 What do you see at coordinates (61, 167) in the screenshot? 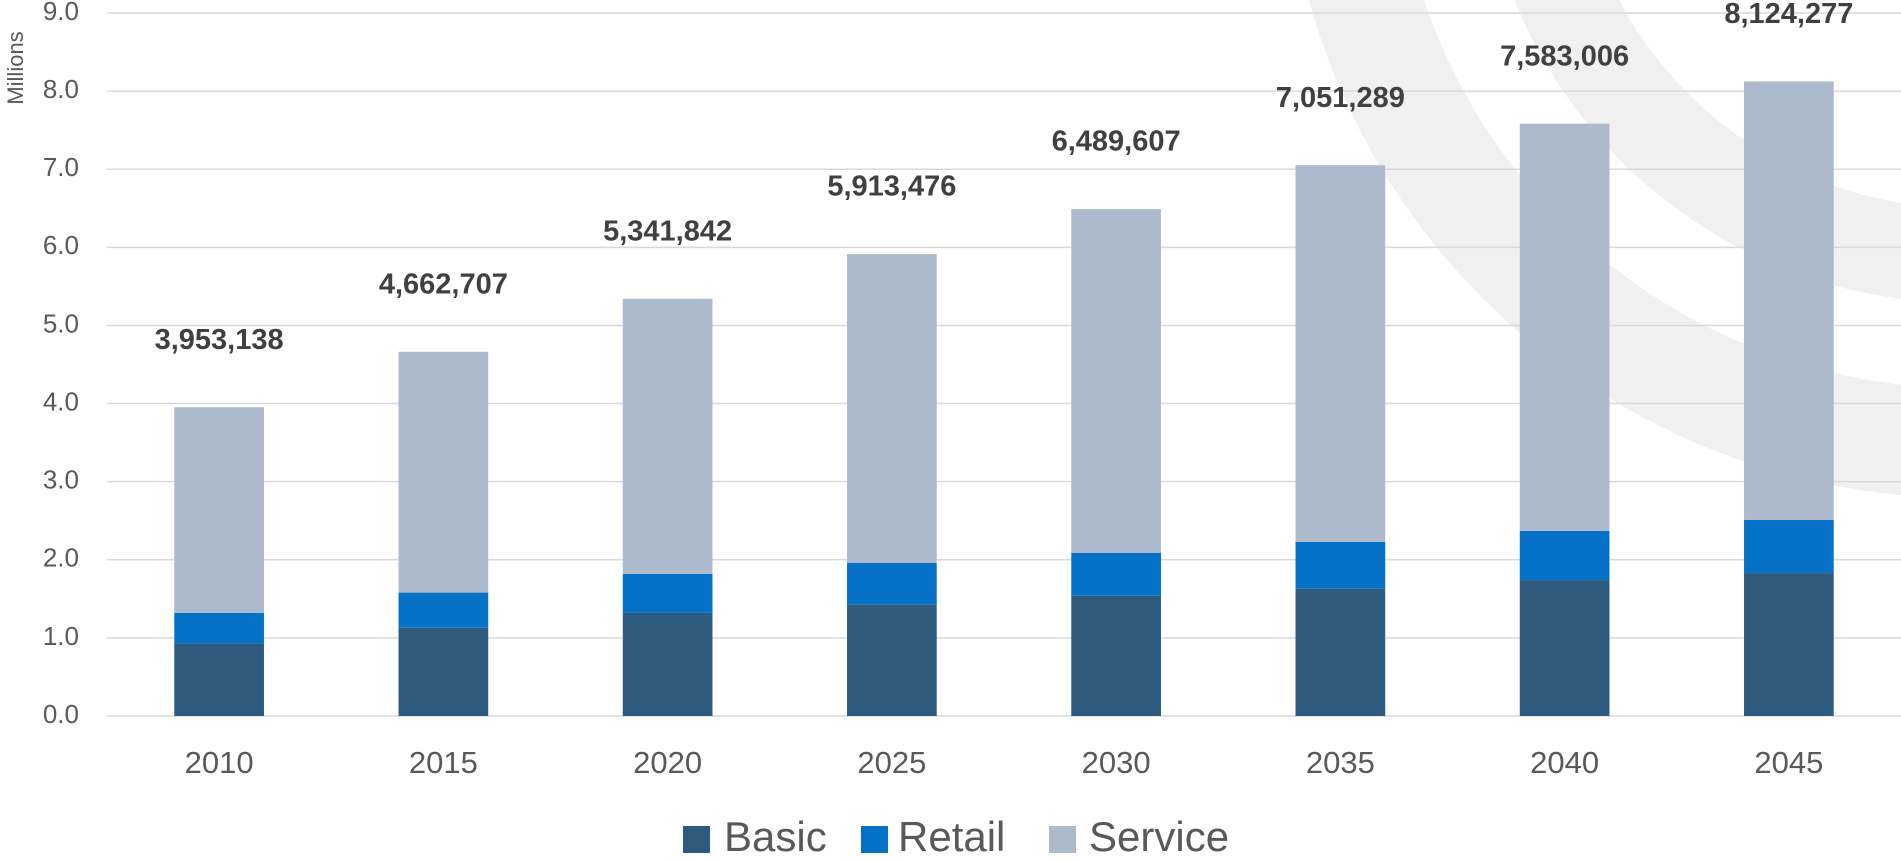
I see `y-tick-label: 7.0` at bounding box center [61, 167].